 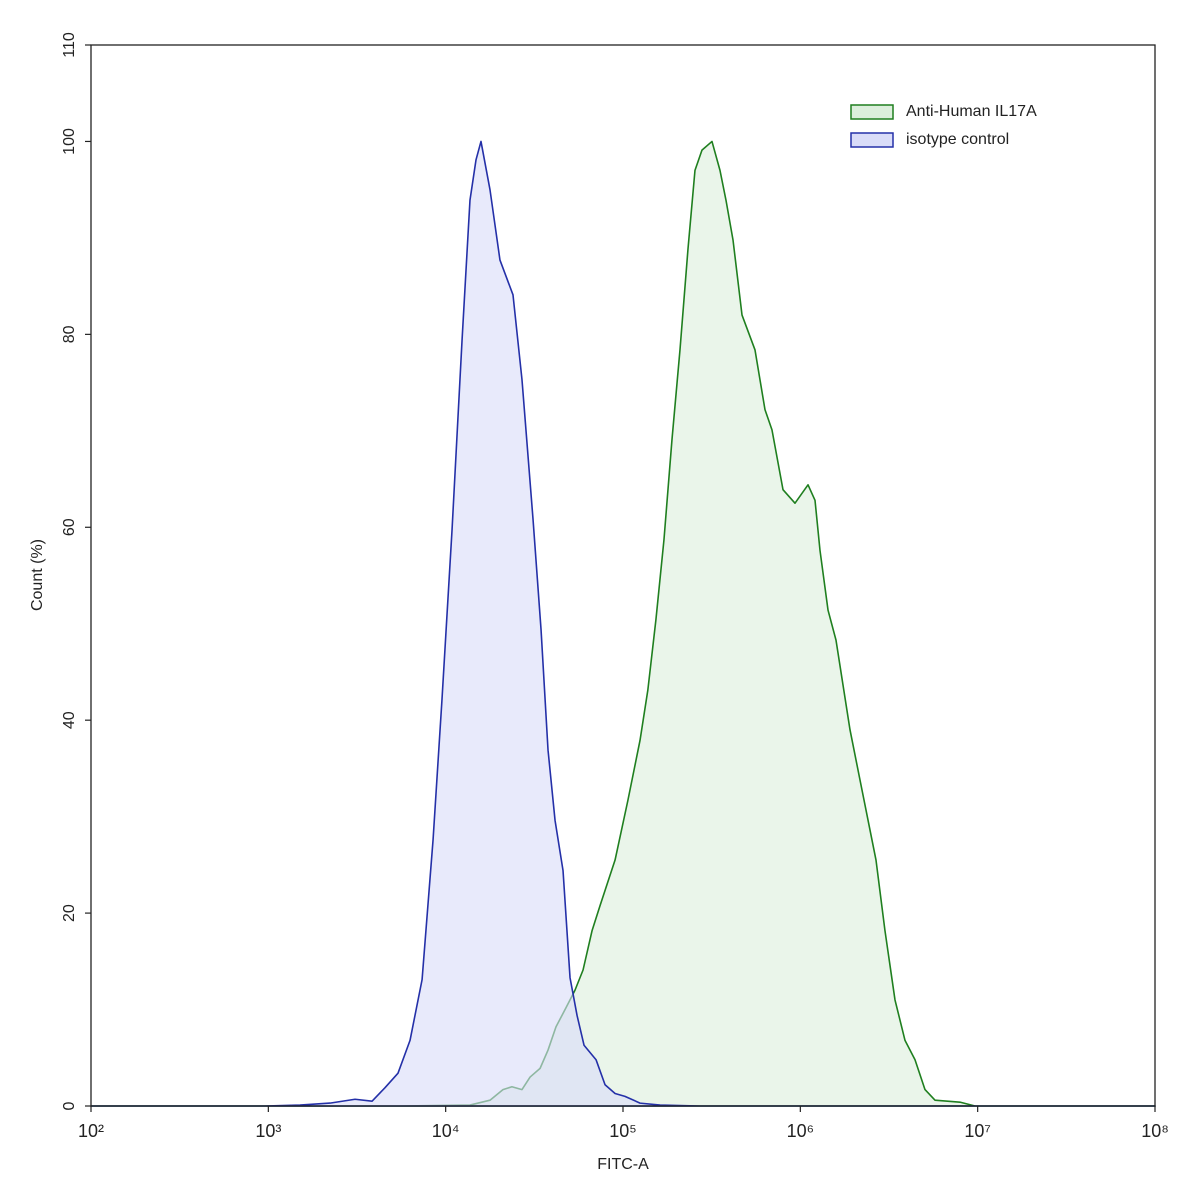 I want to click on y-tick-label: 100, so click(x=69, y=141).